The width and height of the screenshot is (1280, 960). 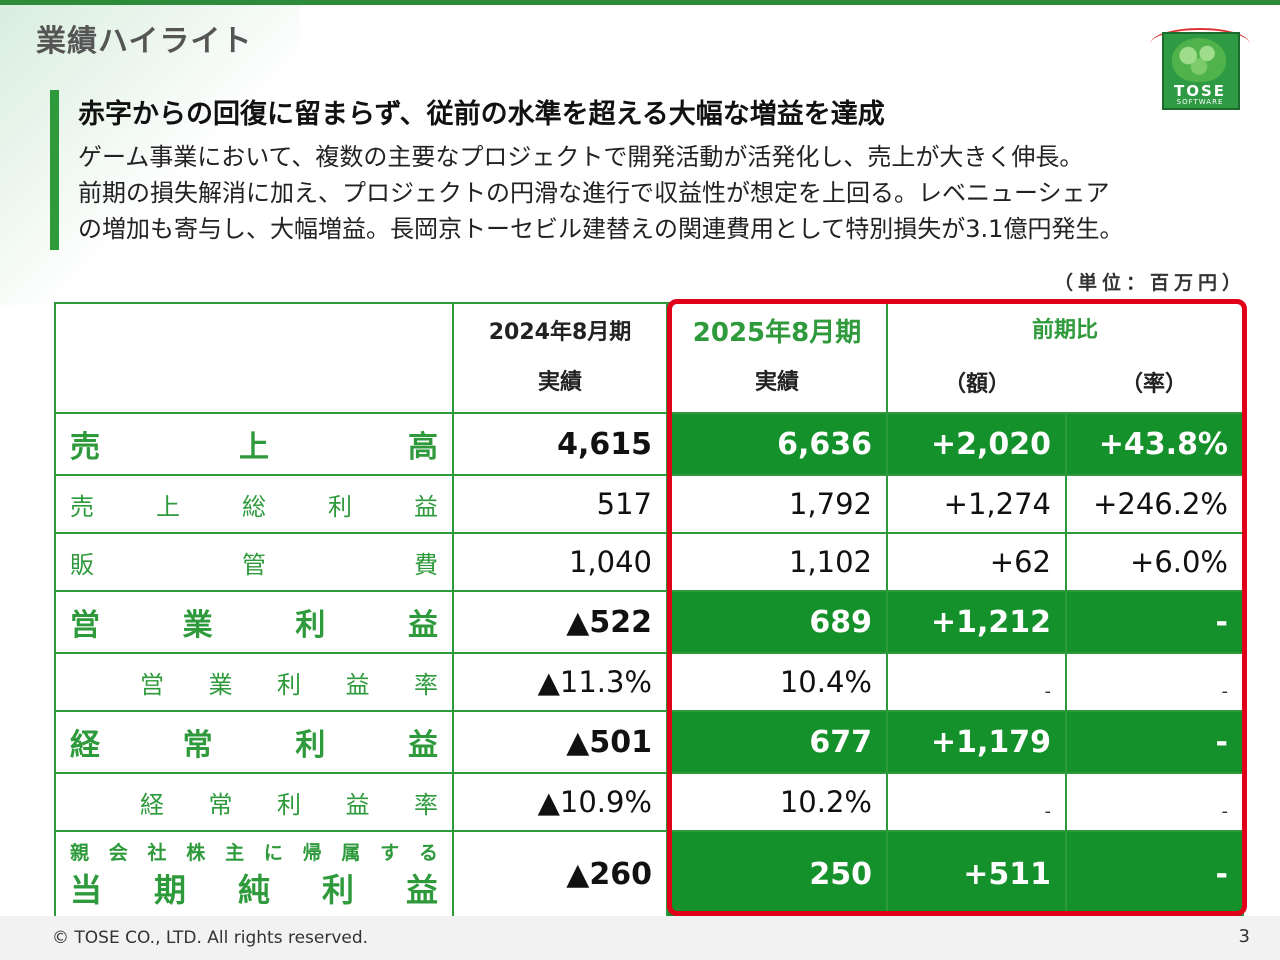 What do you see at coordinates (560, 562) in the screenshot?
I see `prev-cell: 1,040` at bounding box center [560, 562].